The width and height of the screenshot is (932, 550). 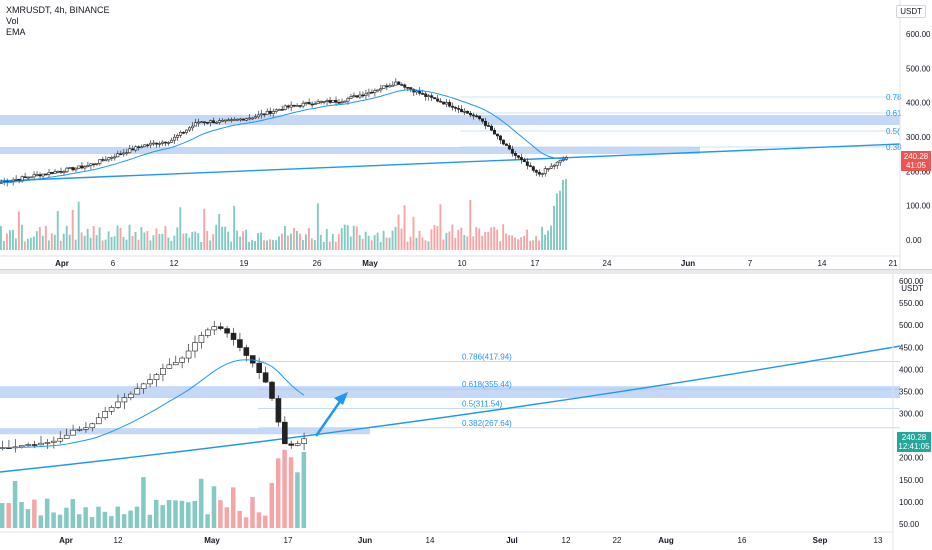 I want to click on ema-indicator-label: EMA, so click(x=16, y=32).